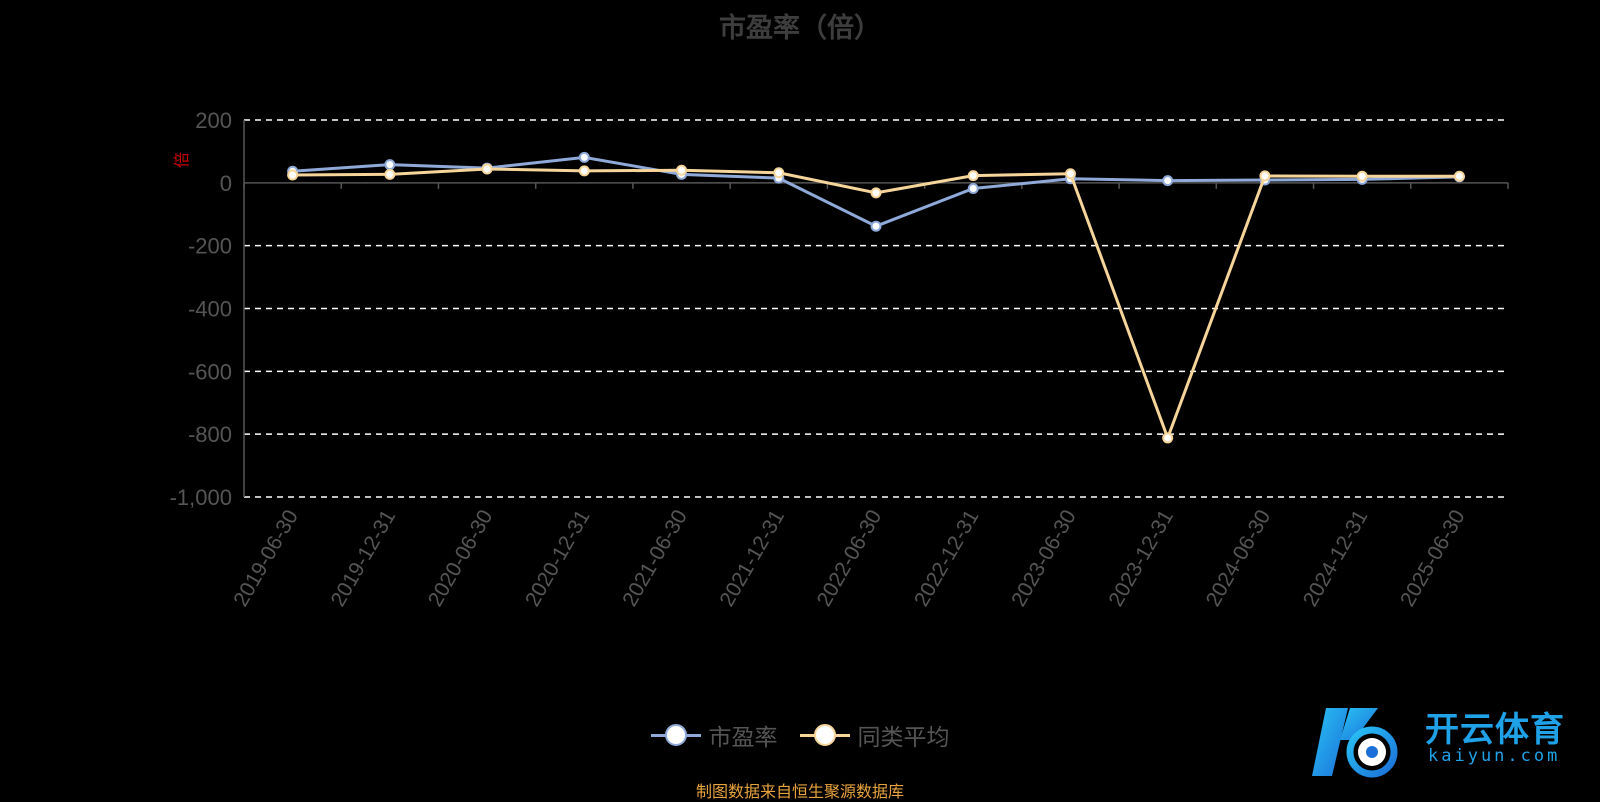  I want to click on logo-mark-icon, so click(1355, 743).